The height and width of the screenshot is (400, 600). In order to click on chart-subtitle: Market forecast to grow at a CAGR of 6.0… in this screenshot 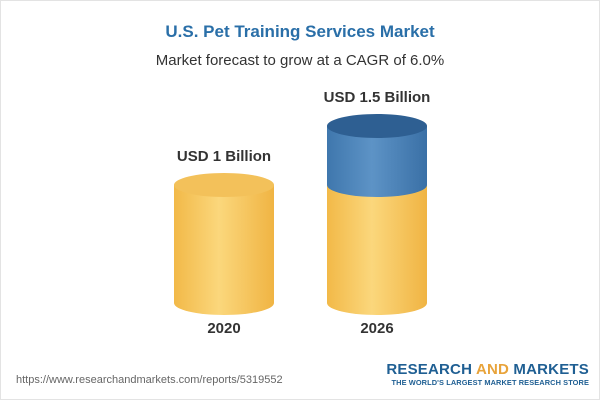, I will do `click(300, 60)`.